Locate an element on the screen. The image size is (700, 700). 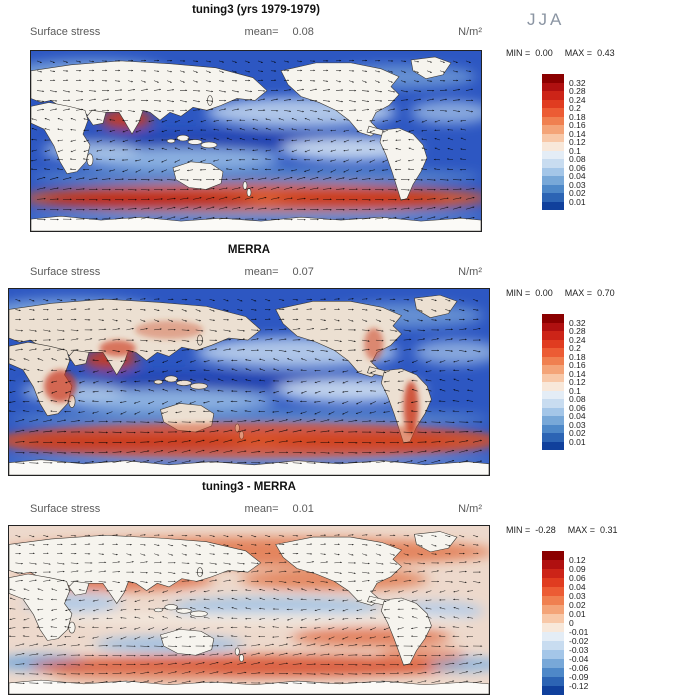
mean-readout: mean= 0.01 is located at coordinates (279, 509).